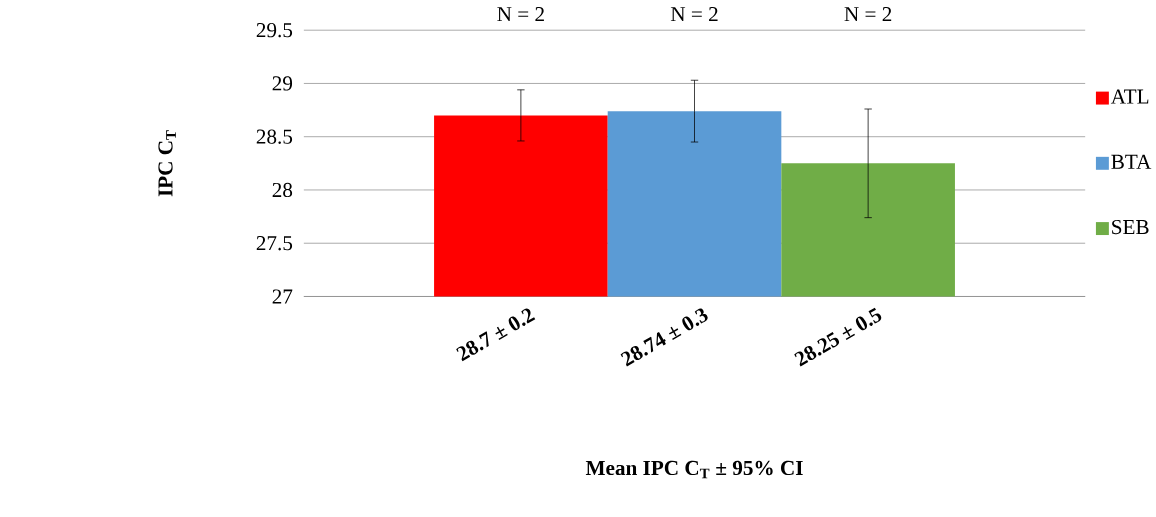 The height and width of the screenshot is (517, 1156). What do you see at coordinates (1129, 96) in the screenshot?
I see `legend-label: ATL` at bounding box center [1129, 96].